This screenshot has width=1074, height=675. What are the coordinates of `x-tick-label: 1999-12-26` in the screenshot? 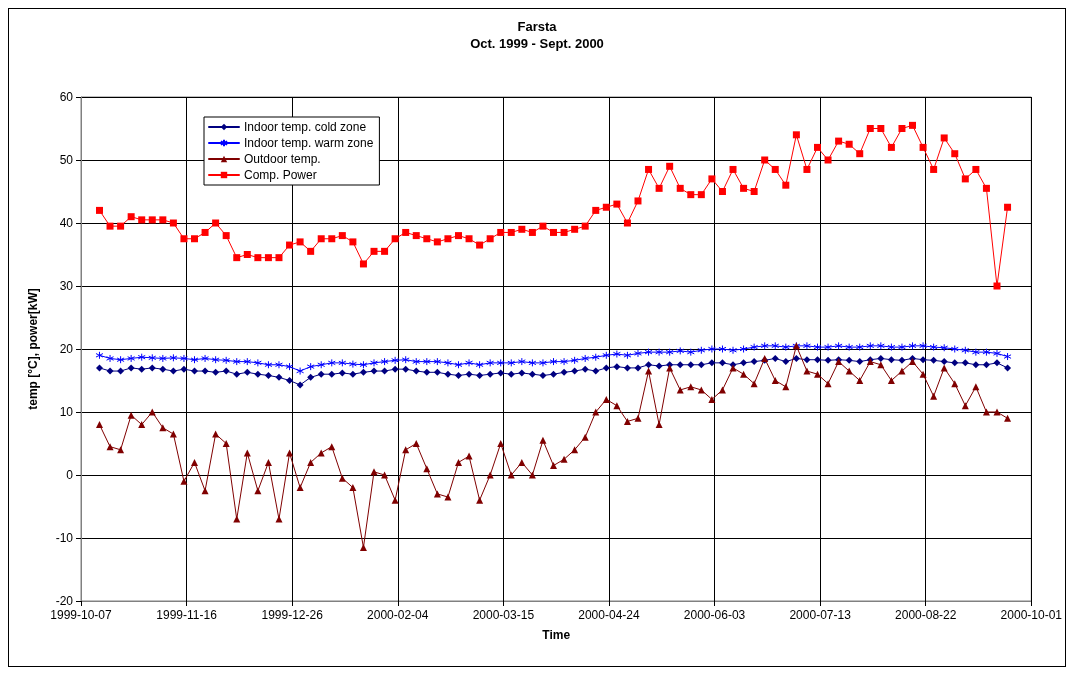 It's located at (292, 615).